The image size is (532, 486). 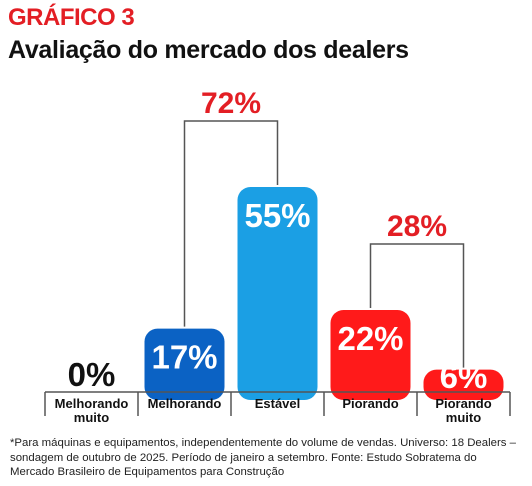 What do you see at coordinates (231, 103) in the screenshot?
I see `group-total-label: 72%` at bounding box center [231, 103].